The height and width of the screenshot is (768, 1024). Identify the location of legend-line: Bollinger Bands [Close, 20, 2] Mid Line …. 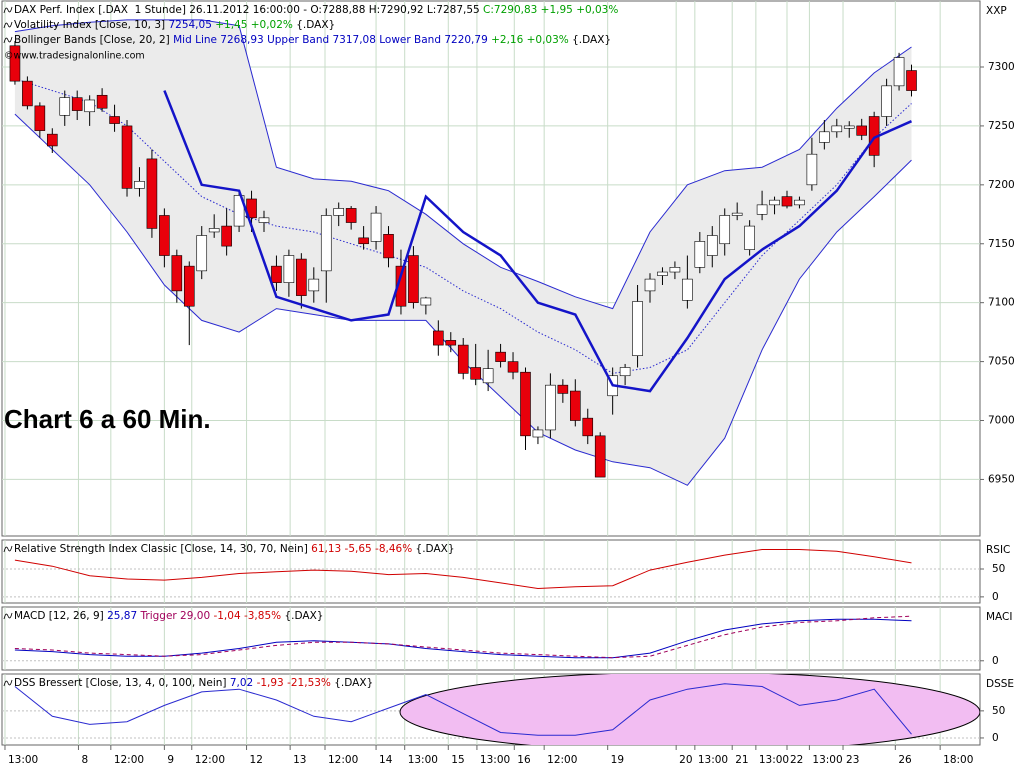
(312, 40).